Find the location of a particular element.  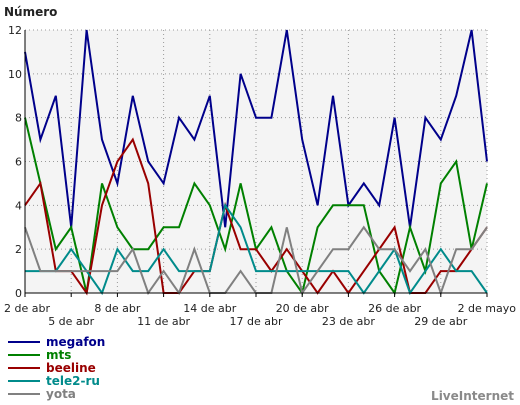

y-tick-label: 6 is located at coordinates (18, 162).